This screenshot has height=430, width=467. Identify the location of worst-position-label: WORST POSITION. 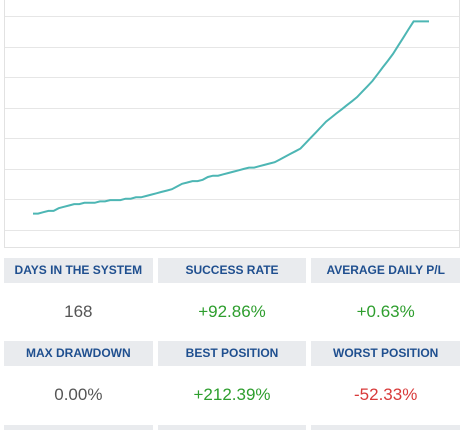
(386, 353).